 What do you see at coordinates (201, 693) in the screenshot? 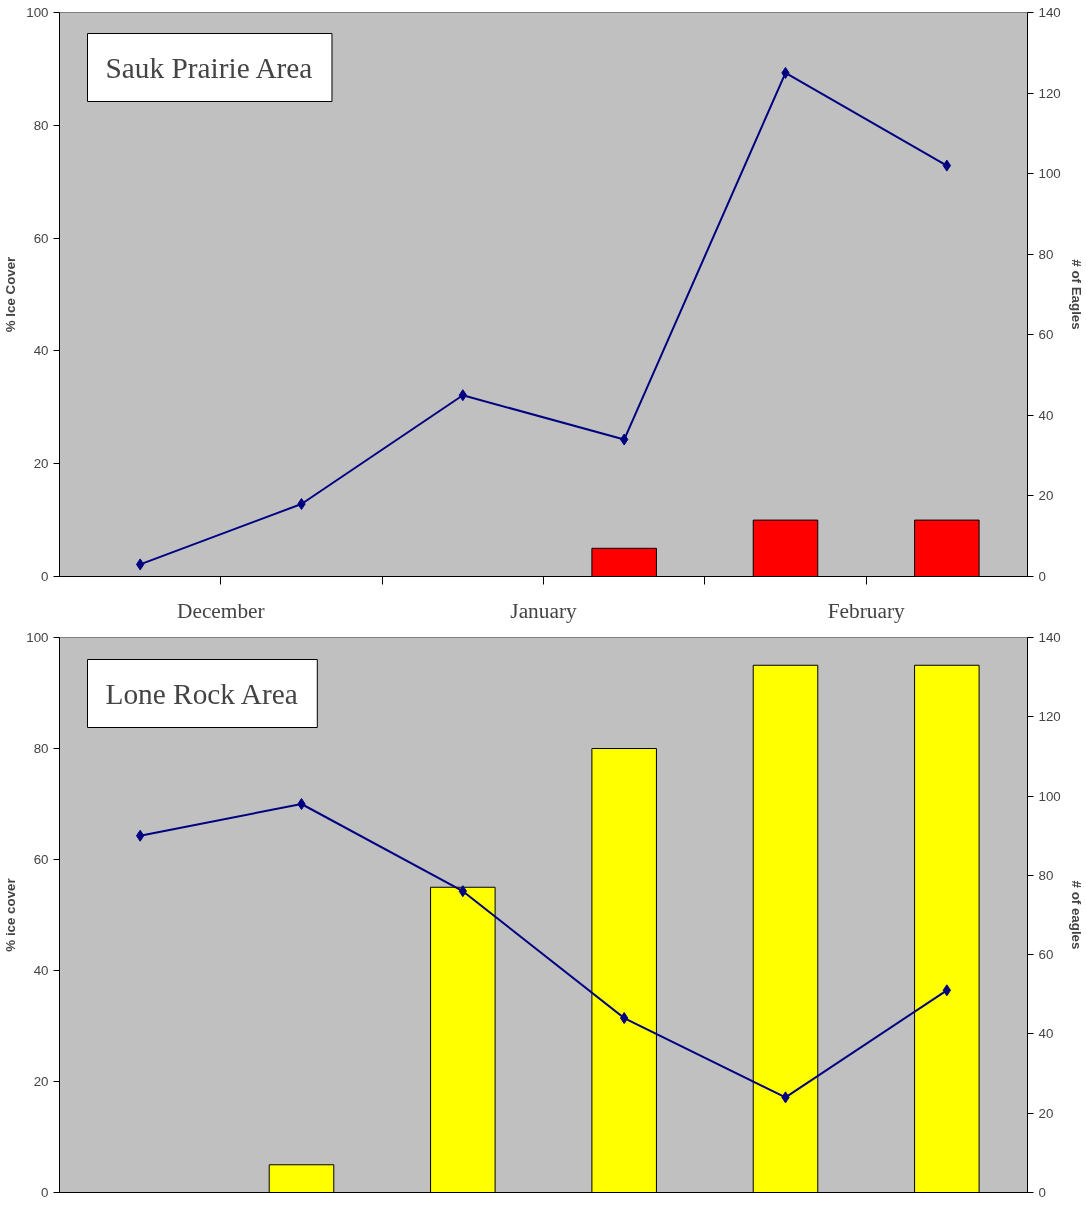
I see `text: Lone Rock Area` at bounding box center [201, 693].